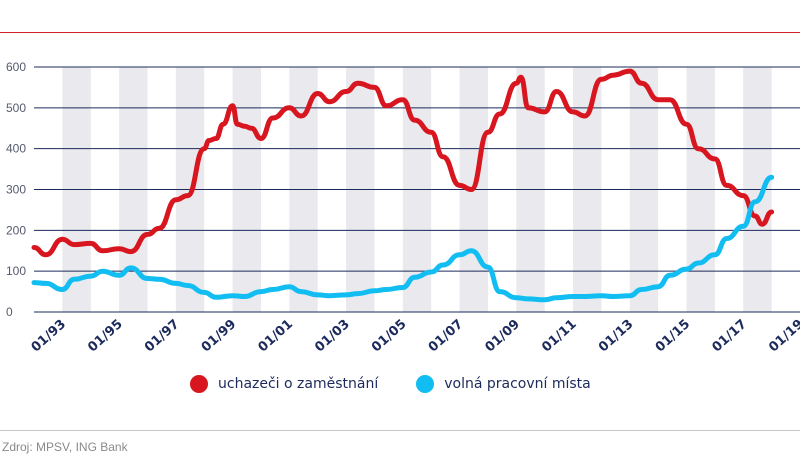  Describe the element at coordinates (332, 336) in the screenshot. I see `x-tick-label: 01/03` at that location.